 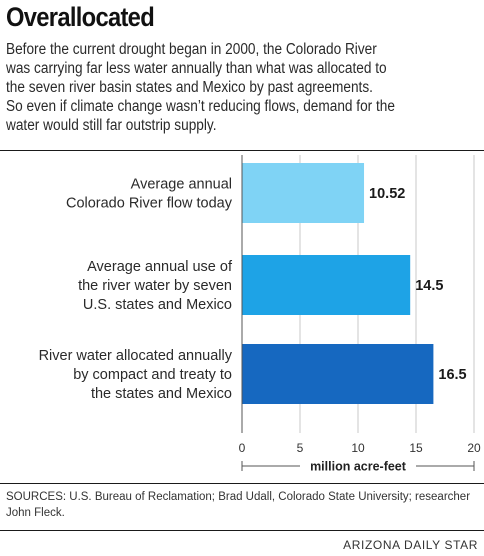 I want to click on publisher-credit: ARIZONA DAILY STAR, so click(x=410, y=545).